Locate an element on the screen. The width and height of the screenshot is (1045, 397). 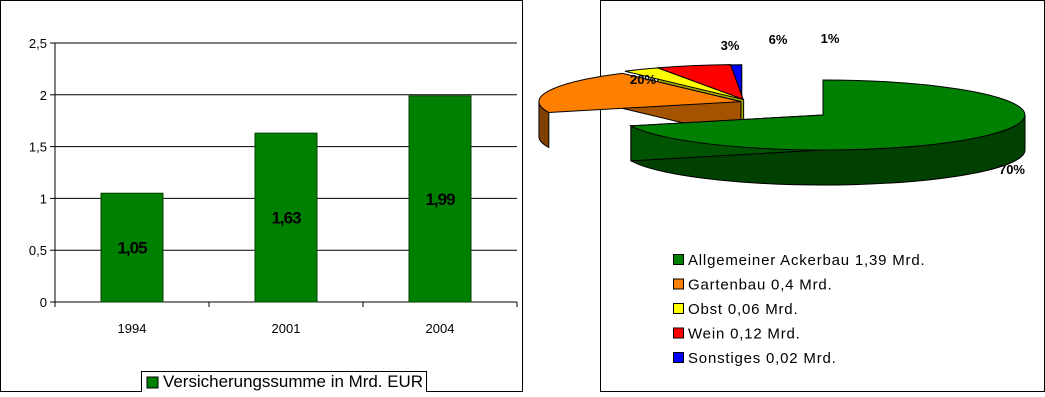
pie-legend-label: Sonstiges 0,02 Mrd. is located at coordinates (762, 358).